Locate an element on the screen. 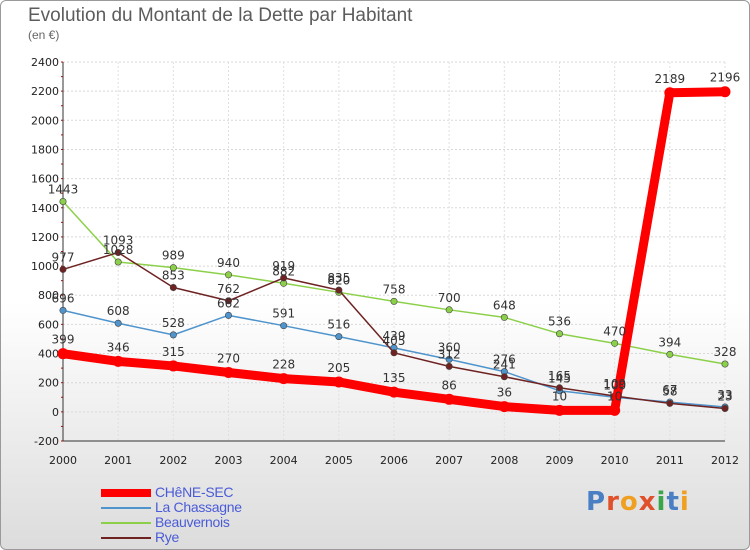 The height and width of the screenshot is (550, 750). data-label-rye: 23 is located at coordinates (724, 396).